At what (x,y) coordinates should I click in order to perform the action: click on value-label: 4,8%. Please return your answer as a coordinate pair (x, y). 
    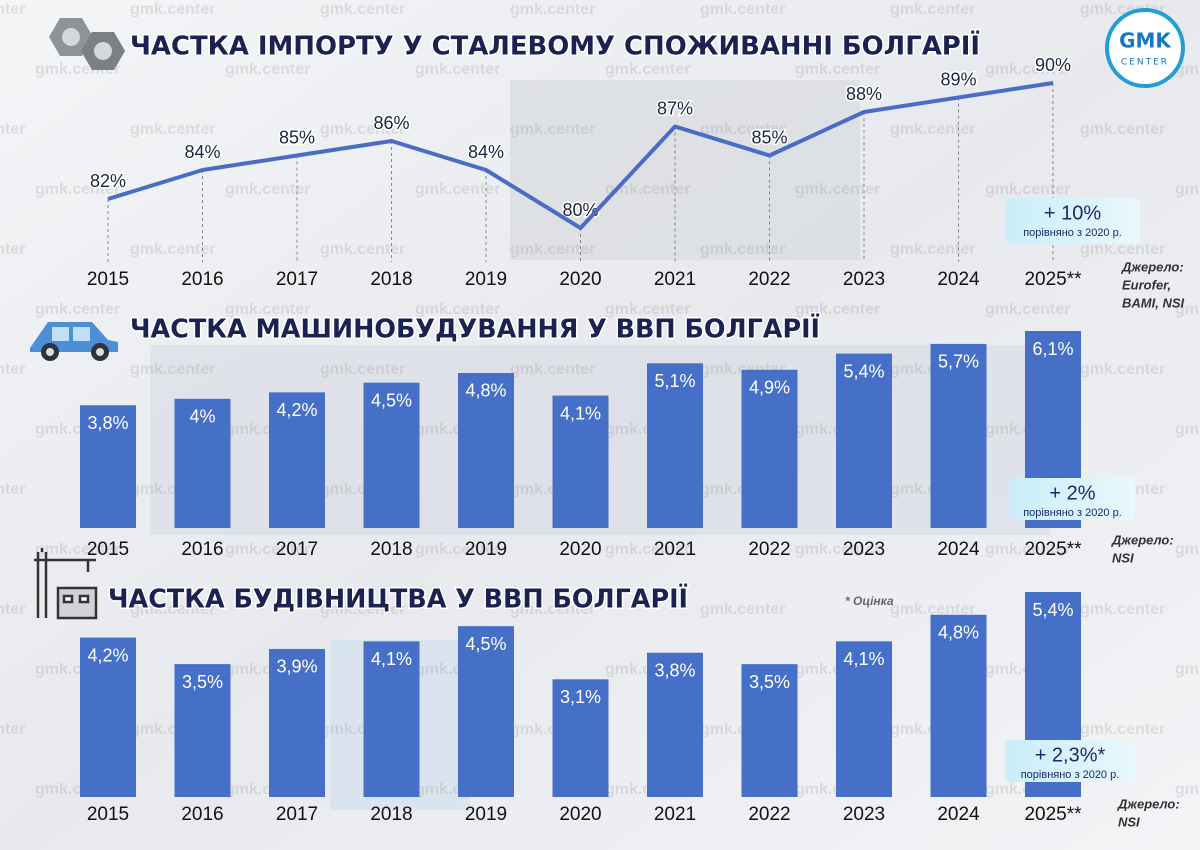
    Looking at the image, I should click on (485, 391).